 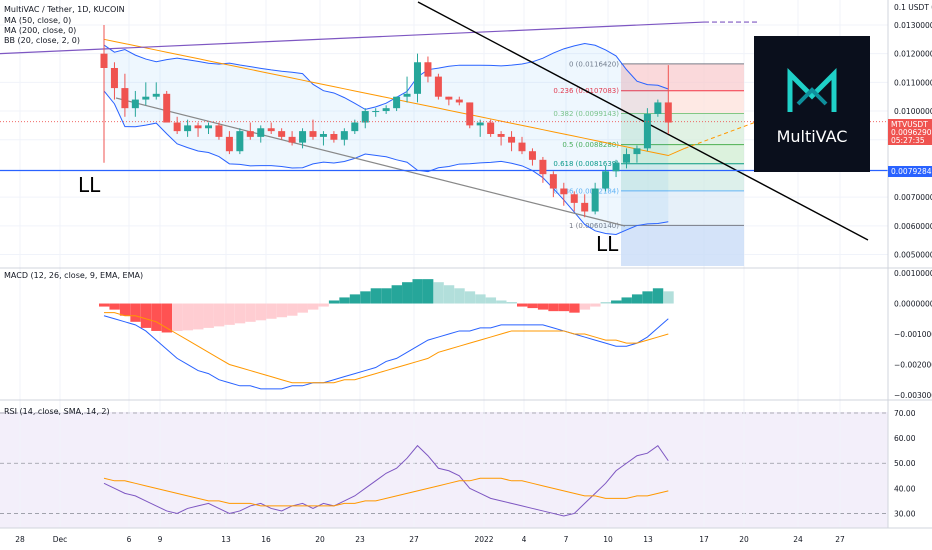 I want to click on macd-legend: MACD (12, 26, close, 9, EMA, EMA), so click(x=73, y=275).